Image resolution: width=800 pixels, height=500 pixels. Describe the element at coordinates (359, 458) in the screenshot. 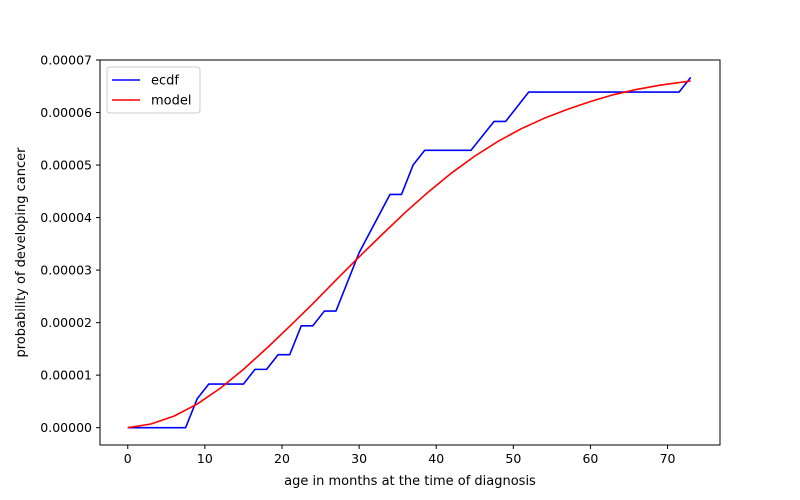

I see `x-tick-label: 30` at that location.